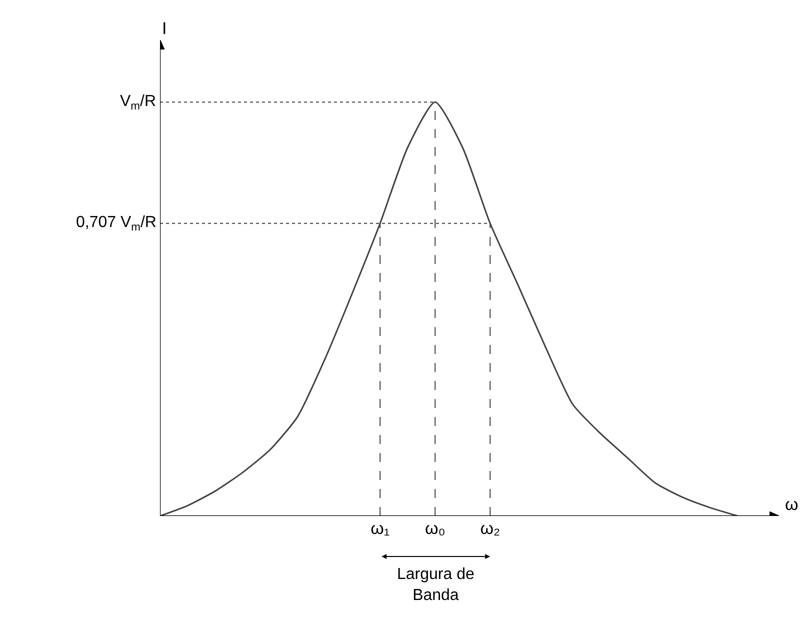  I want to click on ref-line-label: V$_{m}$/R, so click(138, 102).